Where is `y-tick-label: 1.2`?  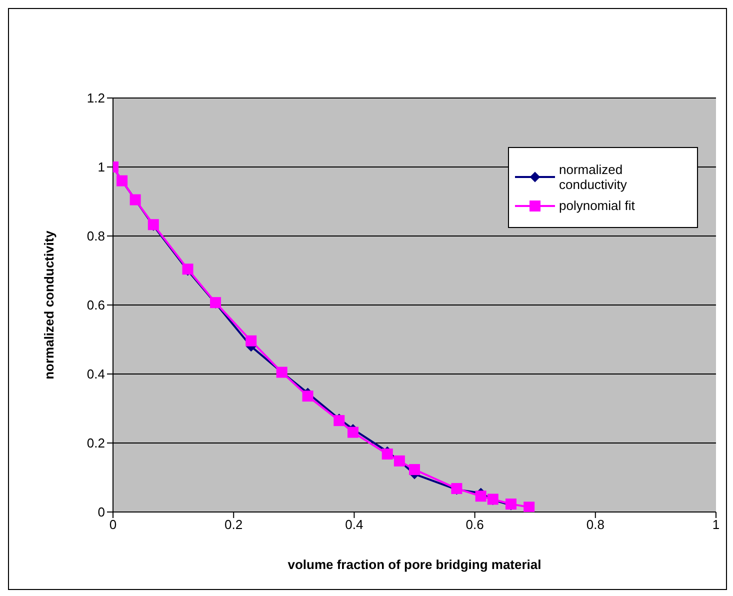
y-tick-label: 1.2 is located at coordinates (95, 98).